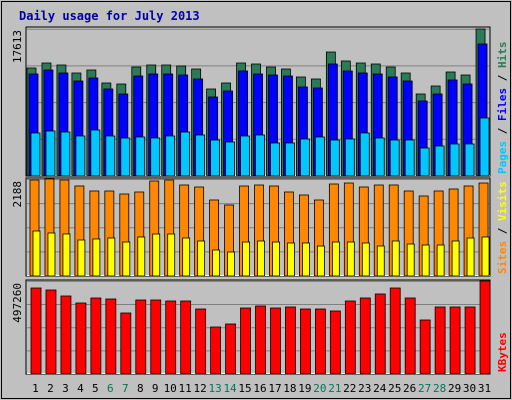 The image size is (512, 400). What do you see at coordinates (155, 388) in the screenshot?
I see `day-label: 9` at bounding box center [155, 388].